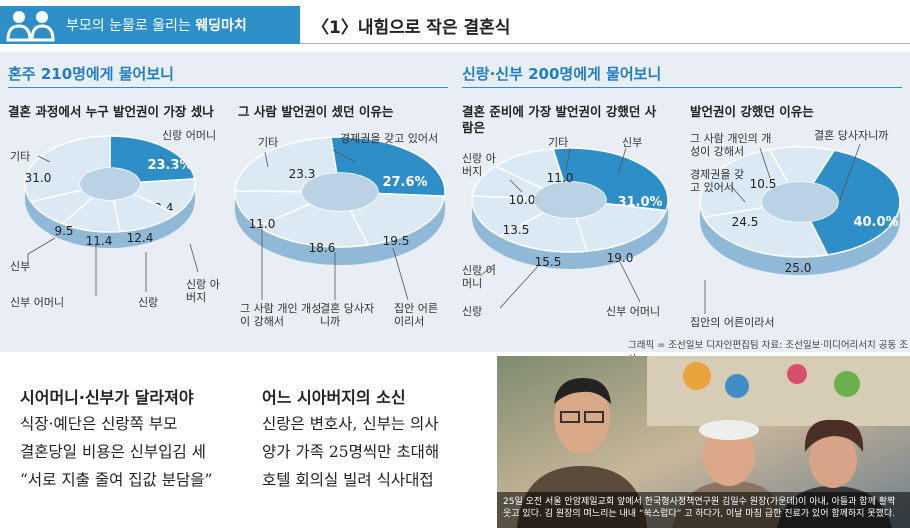 This screenshot has height=528, width=910. What do you see at coordinates (717, 181) in the screenshot?
I see `chart4-label-economic: 경제권을 갖고 있어서` at bounding box center [717, 181].